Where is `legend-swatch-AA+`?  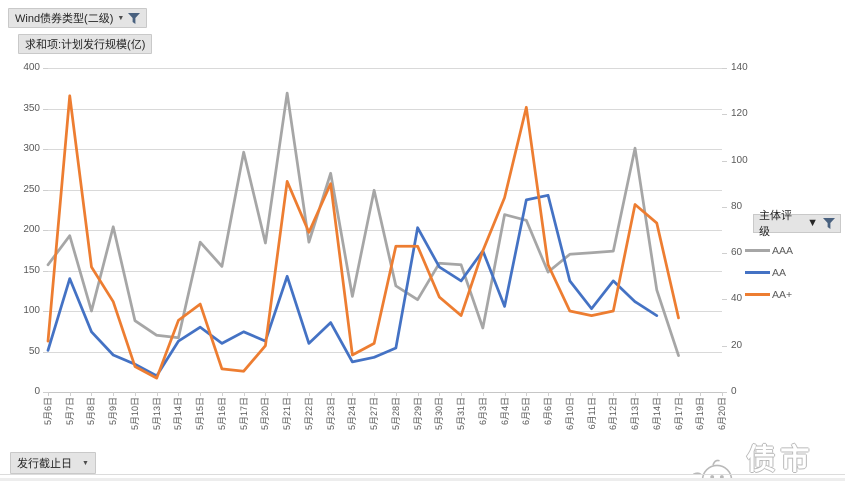 legend-swatch-AA+ is located at coordinates (757, 294).